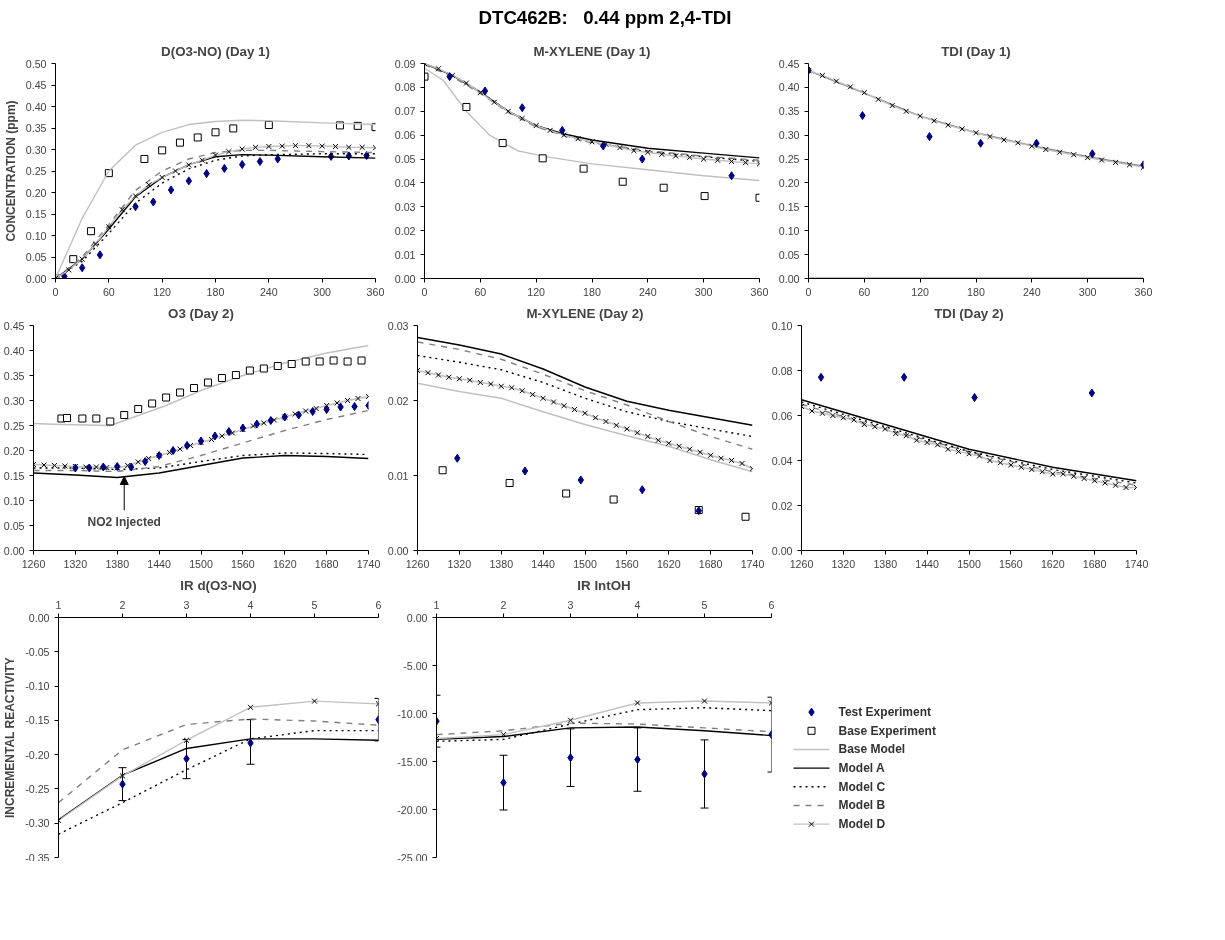  I want to click on y-tick-label: 0.50, so click(36, 63).